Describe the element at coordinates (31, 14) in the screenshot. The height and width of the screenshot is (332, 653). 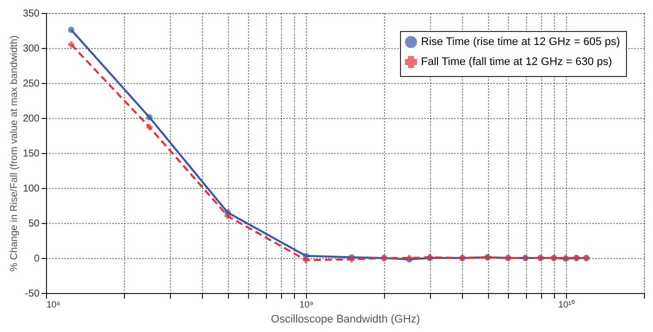
I see `y-tick-label: 350` at that location.